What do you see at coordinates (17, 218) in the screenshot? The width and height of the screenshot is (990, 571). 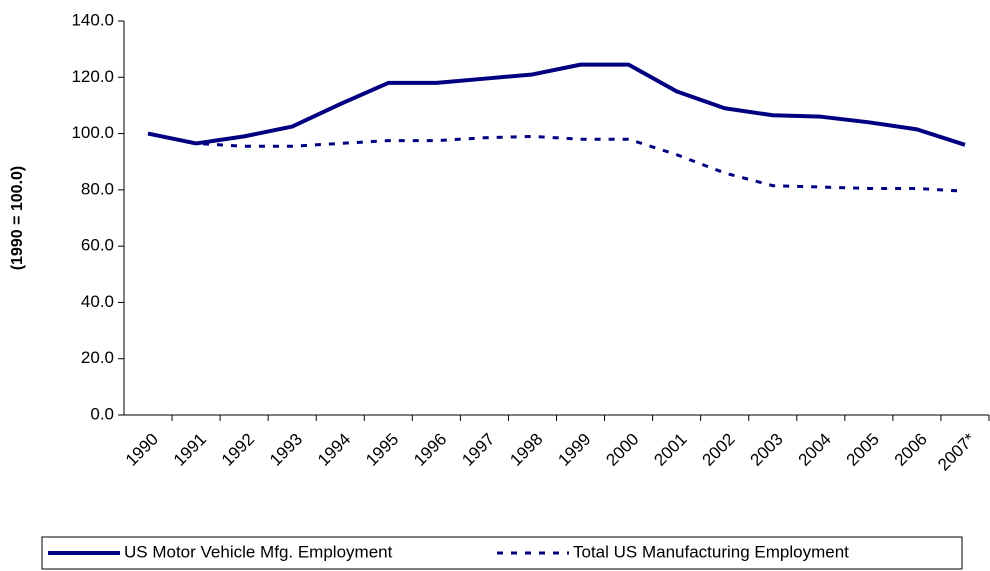 I see `y-axis-label: (1990 = 100.0)` at bounding box center [17, 218].